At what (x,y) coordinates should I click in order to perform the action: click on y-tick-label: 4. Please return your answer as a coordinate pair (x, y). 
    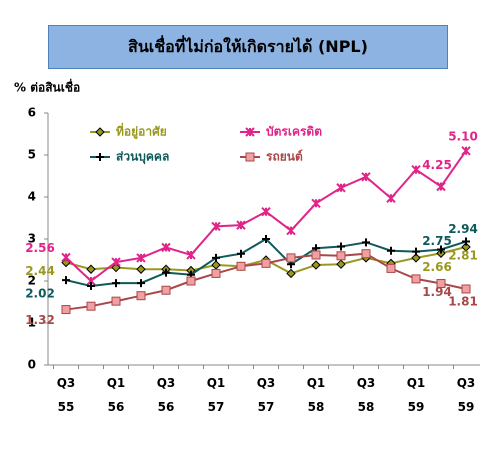
    Looking at the image, I should click on (32, 197).